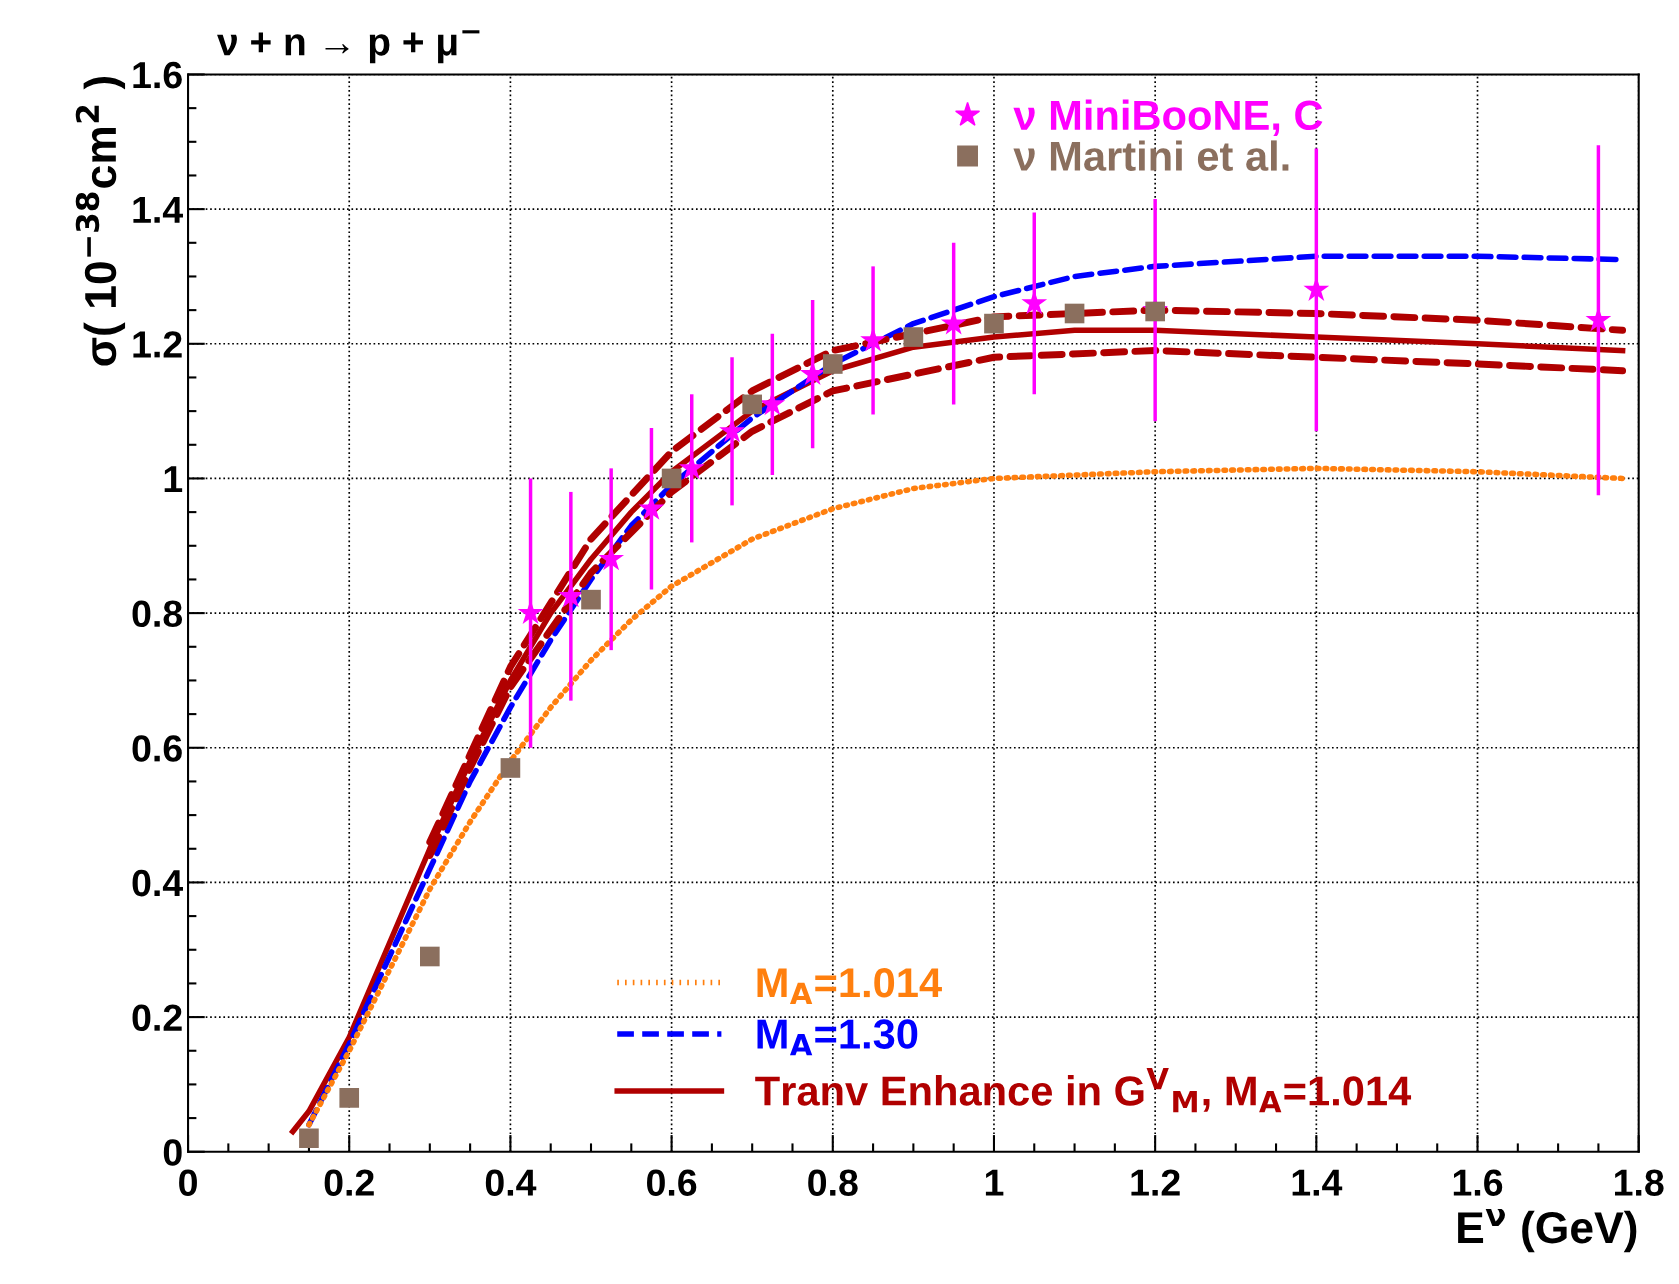 The height and width of the screenshot is (1284, 1679). Describe the element at coordinates (172, 1152) in the screenshot. I see `y-tick-label: 0` at that location.